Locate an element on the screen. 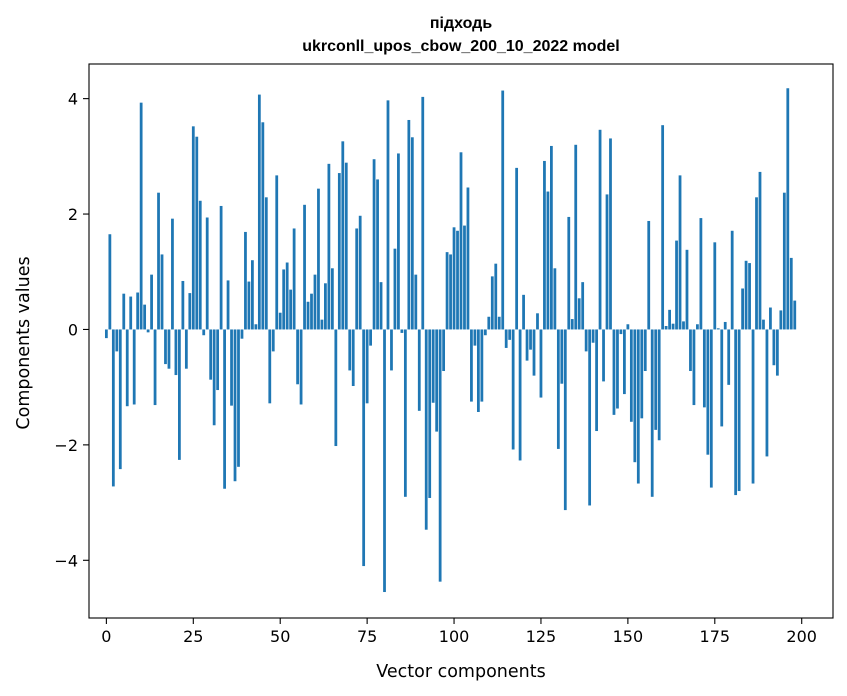 The image size is (847, 696). x-tick-label: 150 is located at coordinates (628, 636).